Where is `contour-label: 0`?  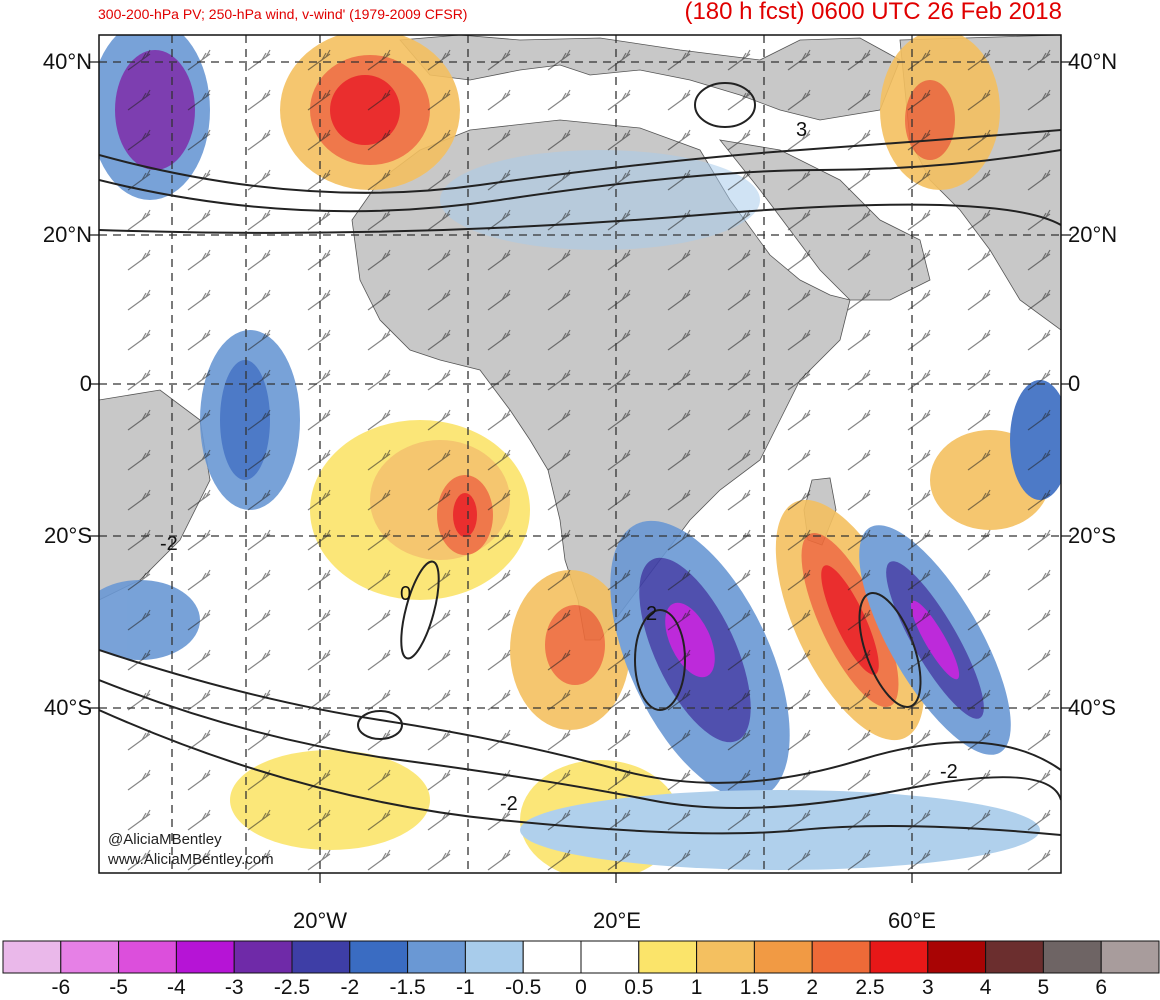 contour-label: 0 is located at coordinates (405, 594).